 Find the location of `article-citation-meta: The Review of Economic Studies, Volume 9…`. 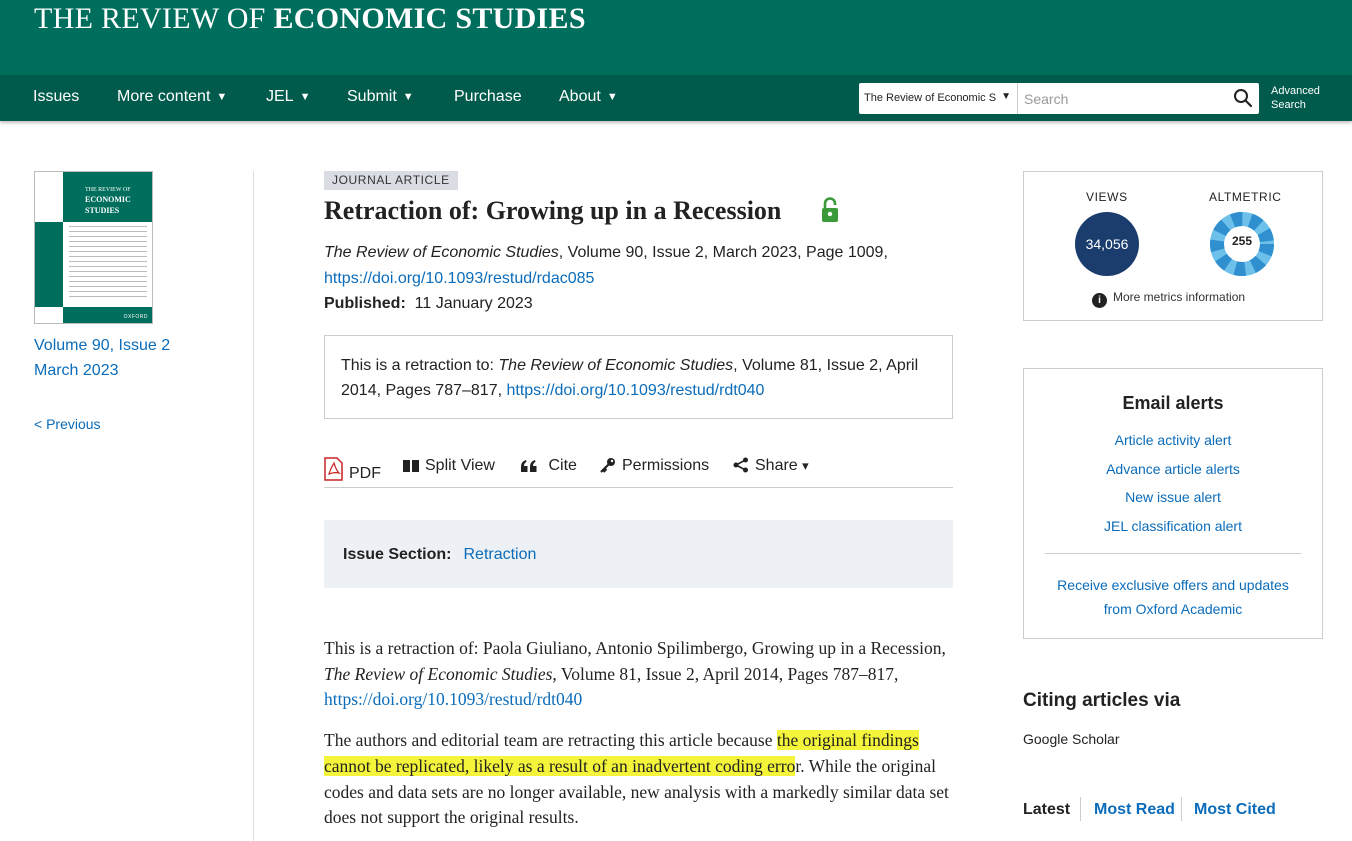

article-citation-meta: The Review of Economic Studies, Volume 9… is located at coordinates (644, 278).